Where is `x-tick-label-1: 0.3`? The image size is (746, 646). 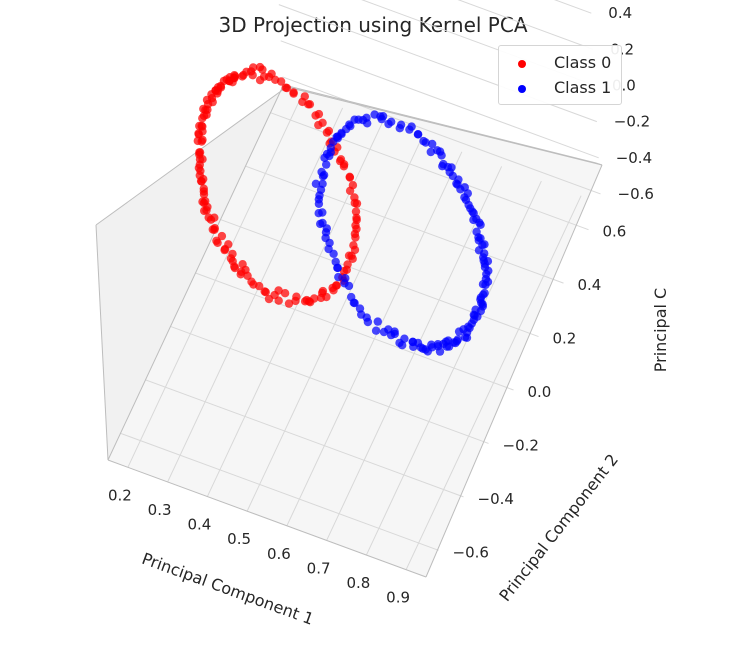 x-tick-label-1: 0.3 is located at coordinates (160, 510).